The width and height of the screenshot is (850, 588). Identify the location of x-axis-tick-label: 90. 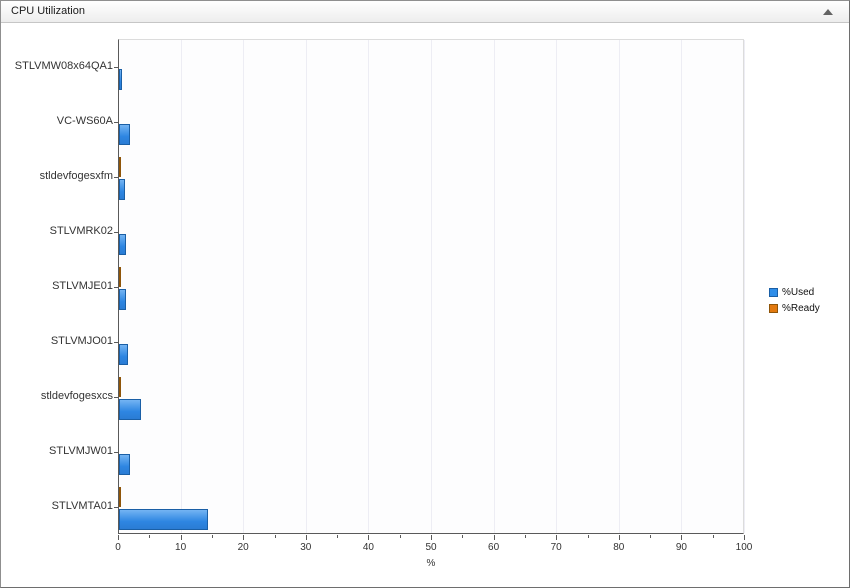
(681, 547).